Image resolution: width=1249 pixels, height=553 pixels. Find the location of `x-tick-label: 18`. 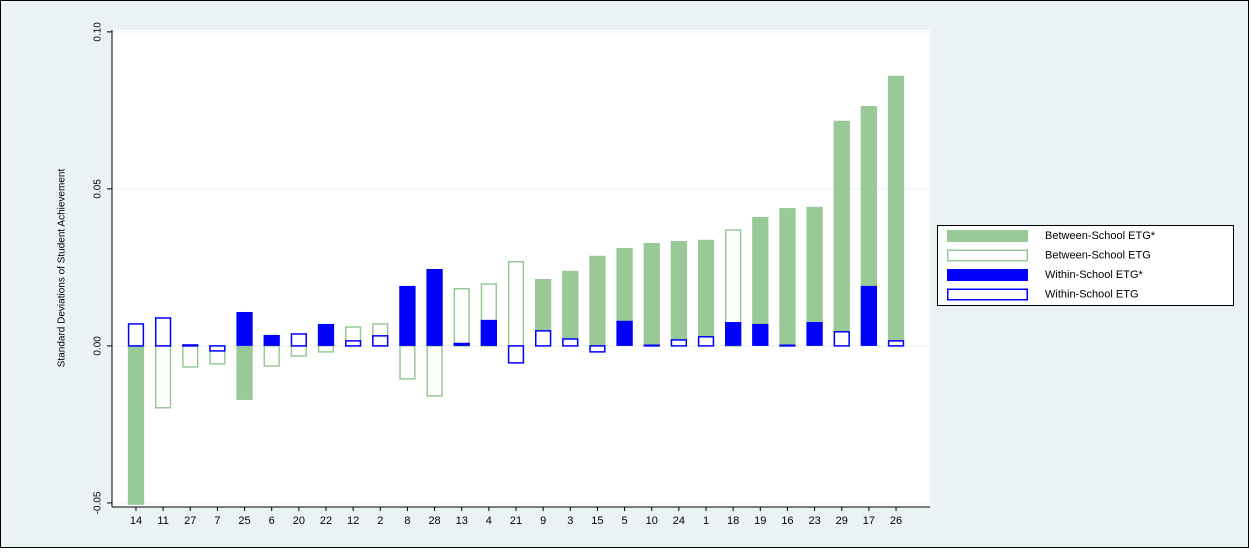

x-tick-label: 18 is located at coordinates (733, 521).